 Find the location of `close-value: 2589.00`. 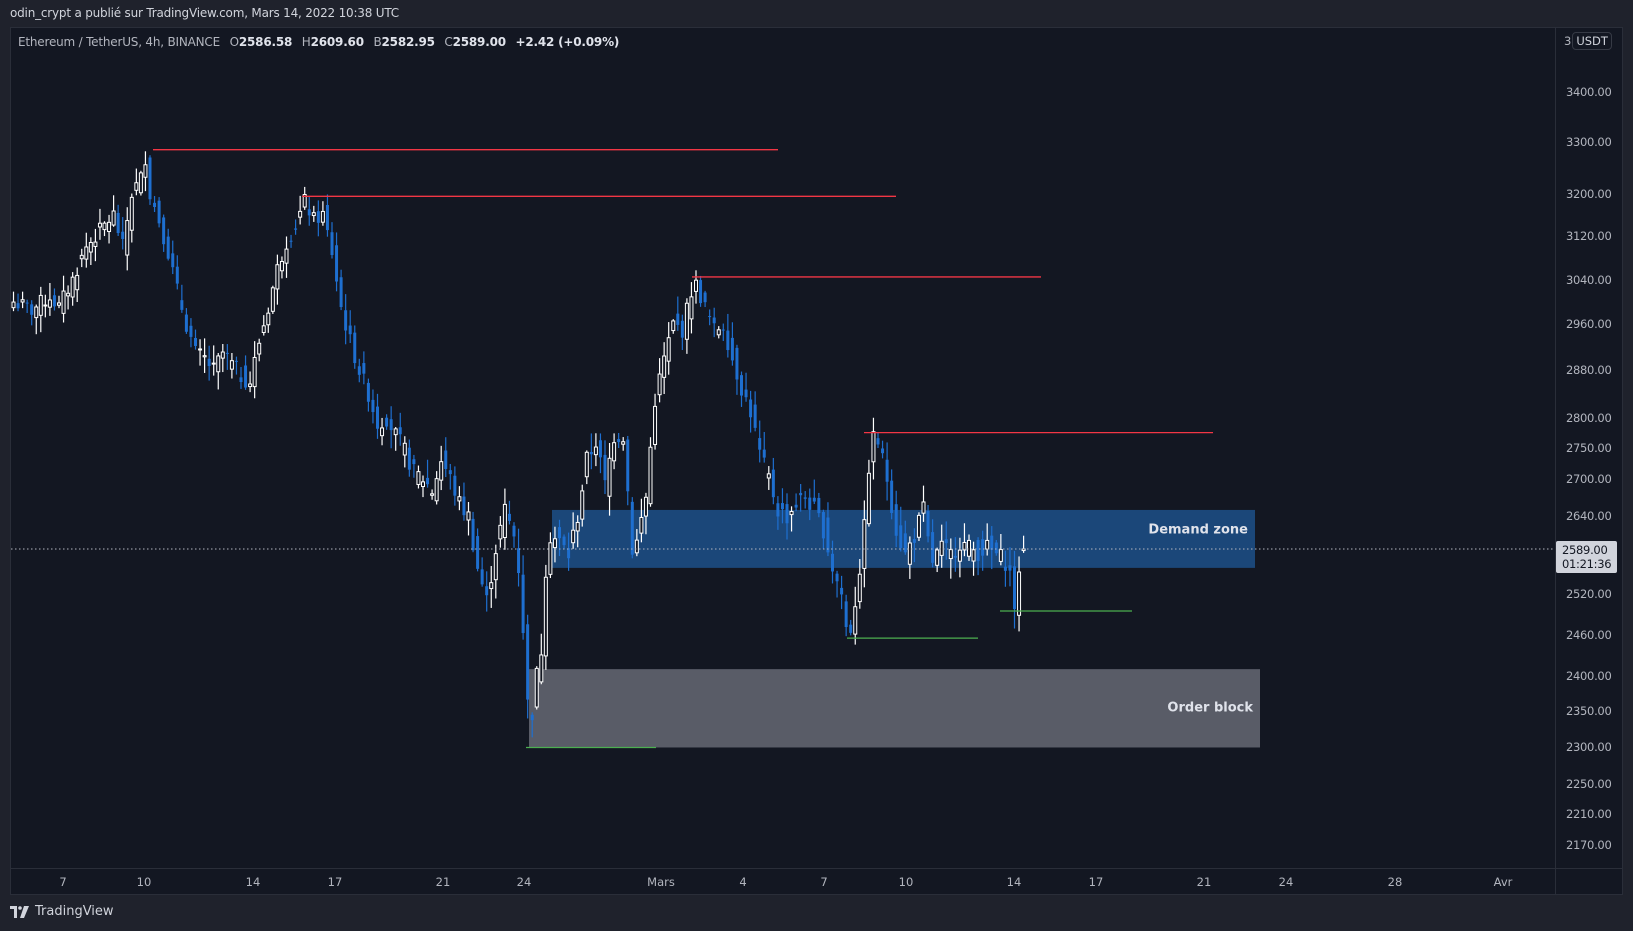

close-value: 2589.00 is located at coordinates (479, 42).